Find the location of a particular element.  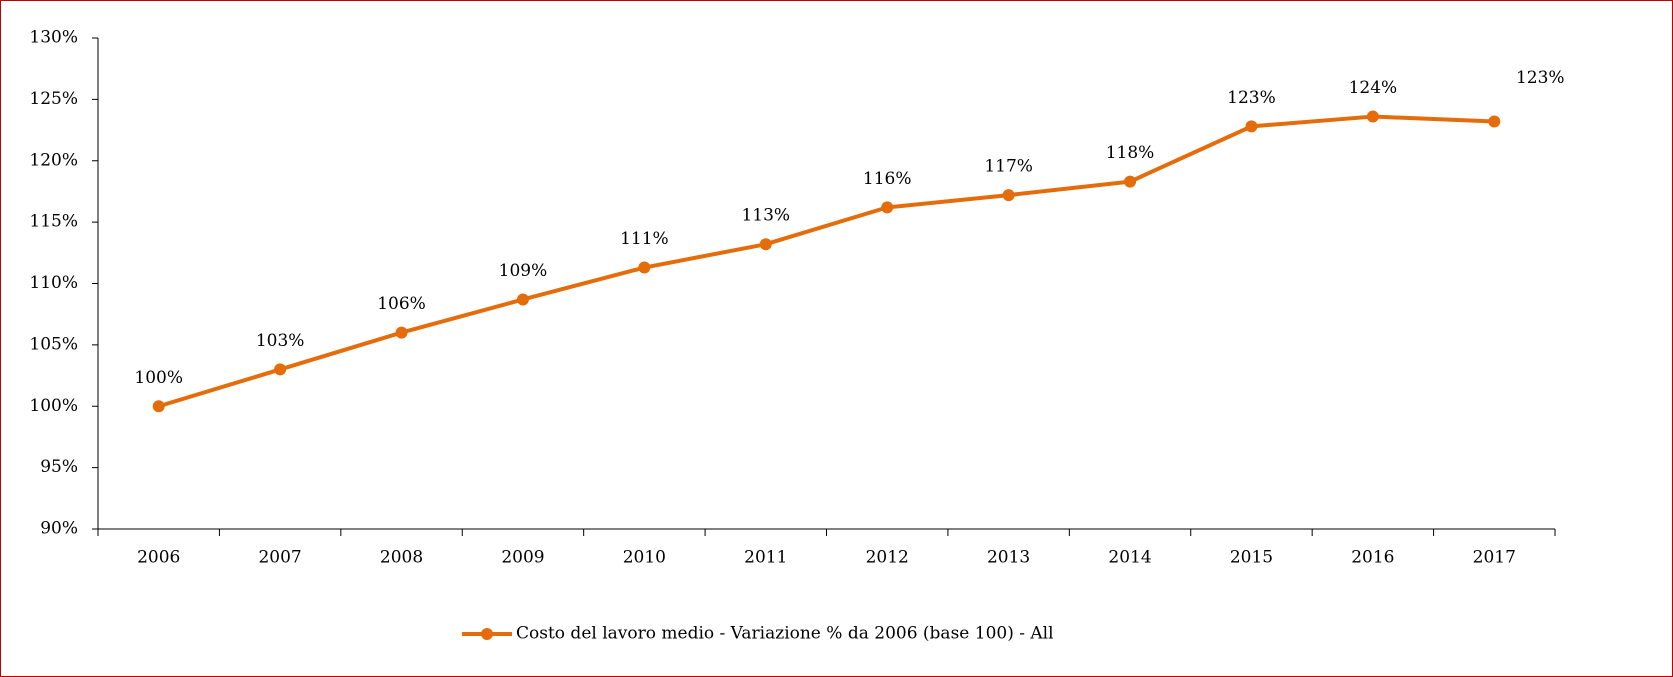

y-tick-label: 130% is located at coordinates (53, 38).